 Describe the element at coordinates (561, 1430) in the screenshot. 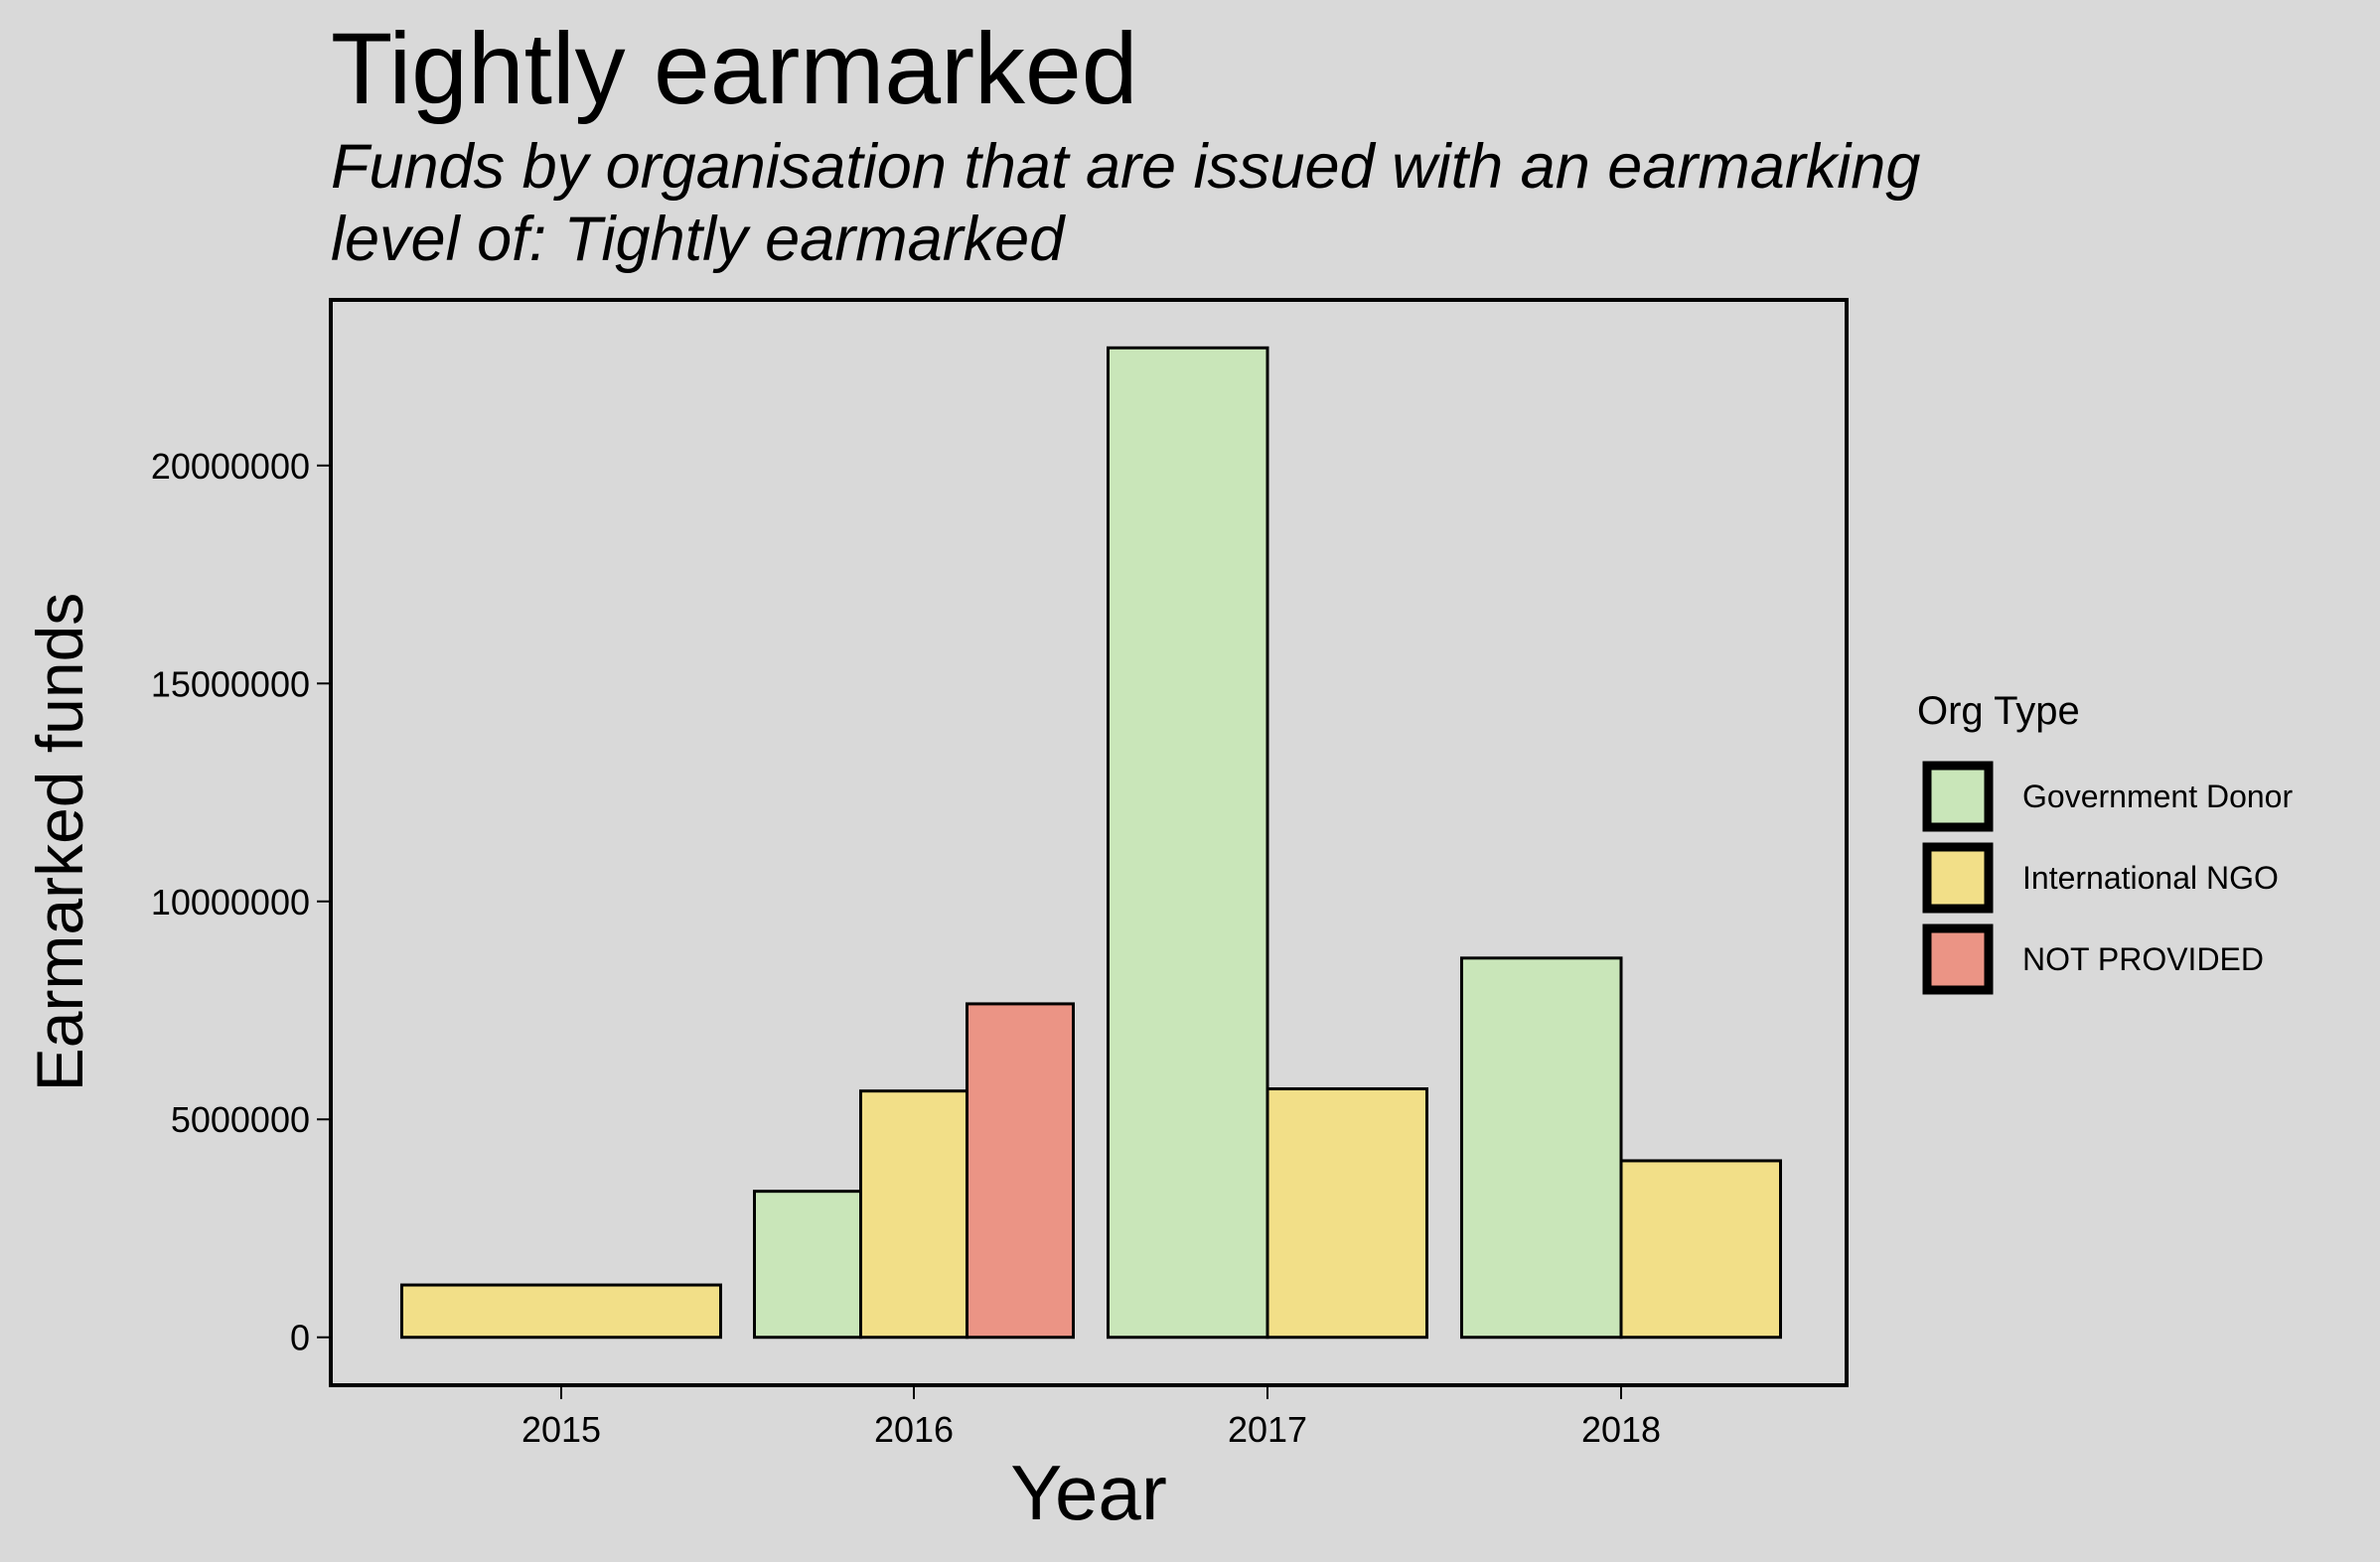

I see `x-tick-label: 2015` at that location.